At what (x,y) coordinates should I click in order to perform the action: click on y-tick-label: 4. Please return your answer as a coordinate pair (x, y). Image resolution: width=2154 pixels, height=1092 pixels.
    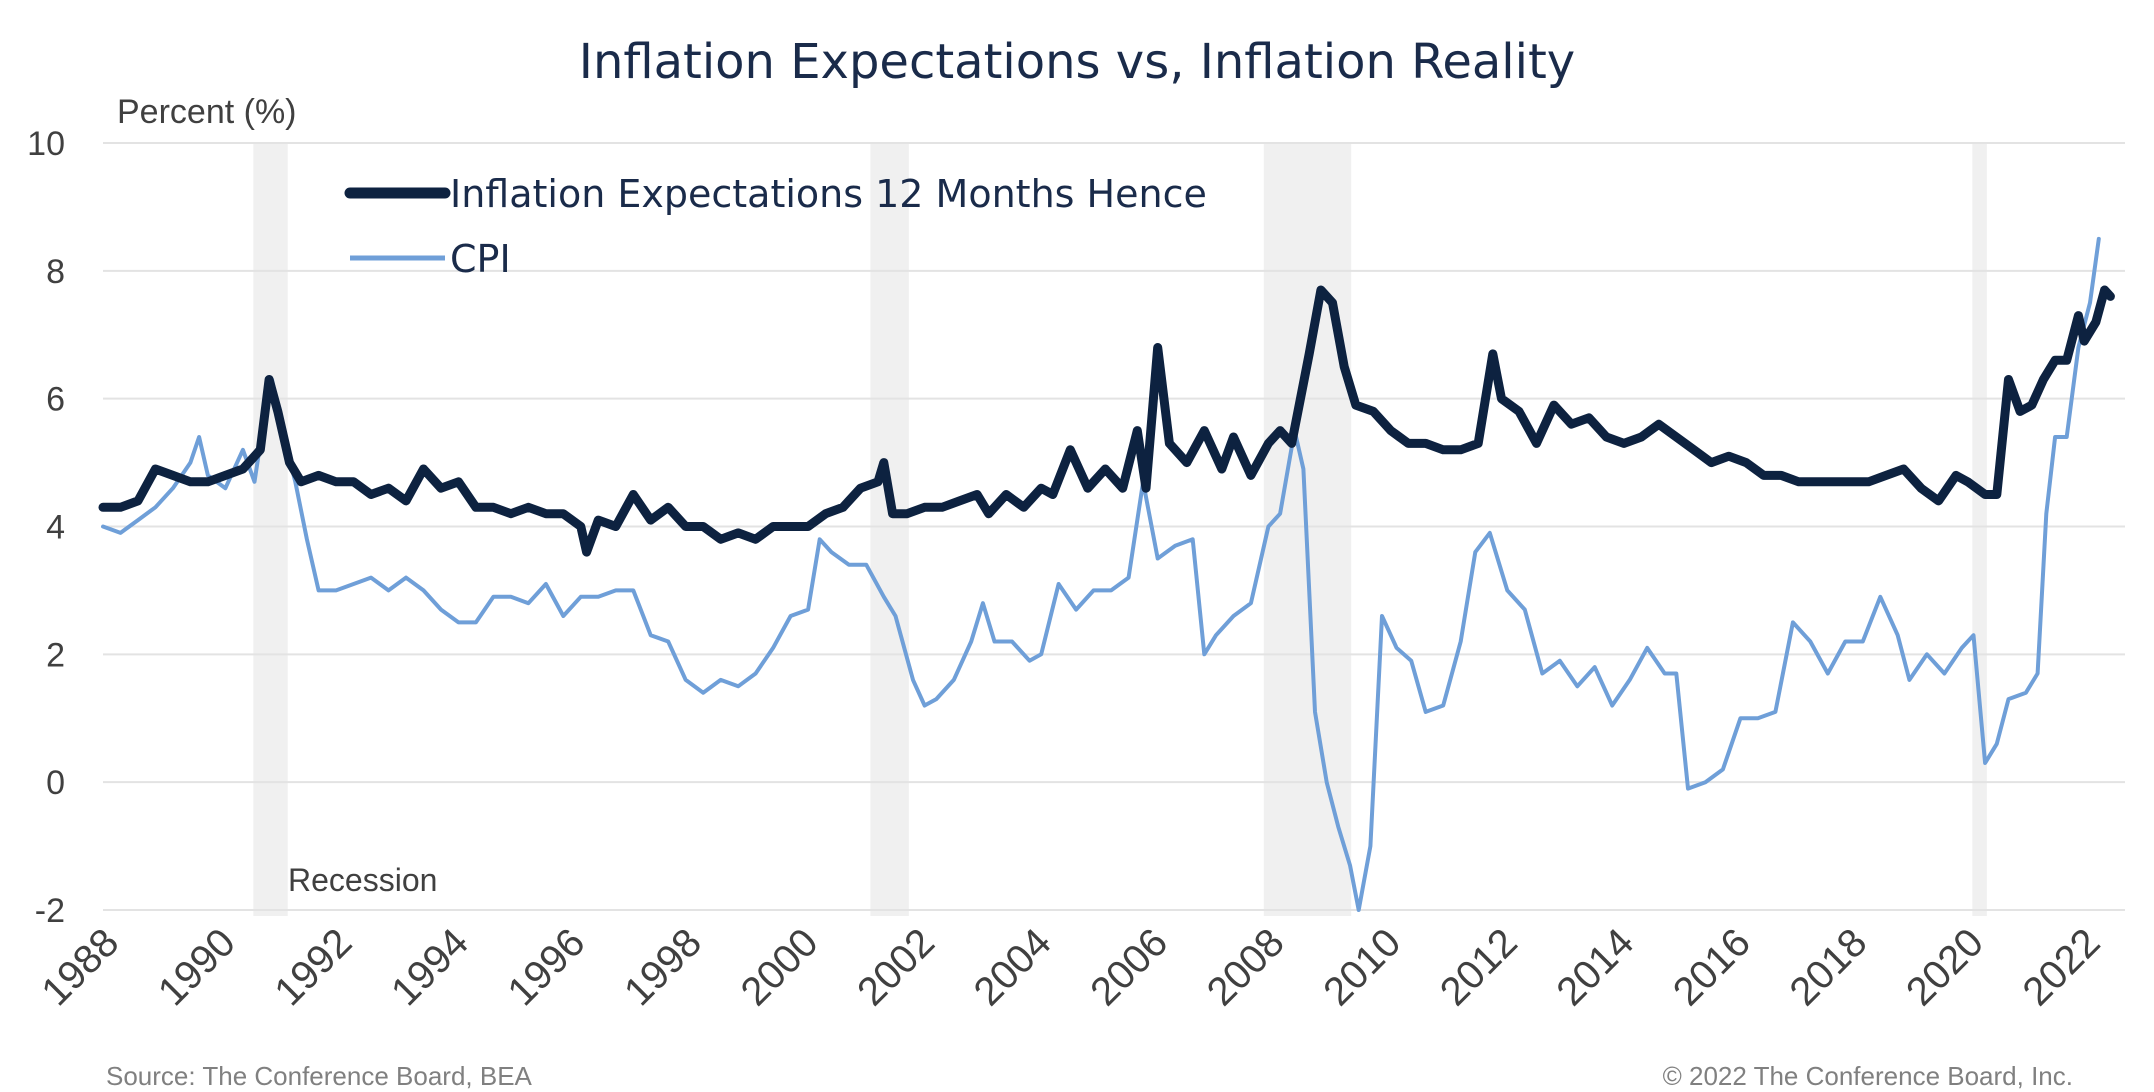
    Looking at the image, I should click on (55, 528).